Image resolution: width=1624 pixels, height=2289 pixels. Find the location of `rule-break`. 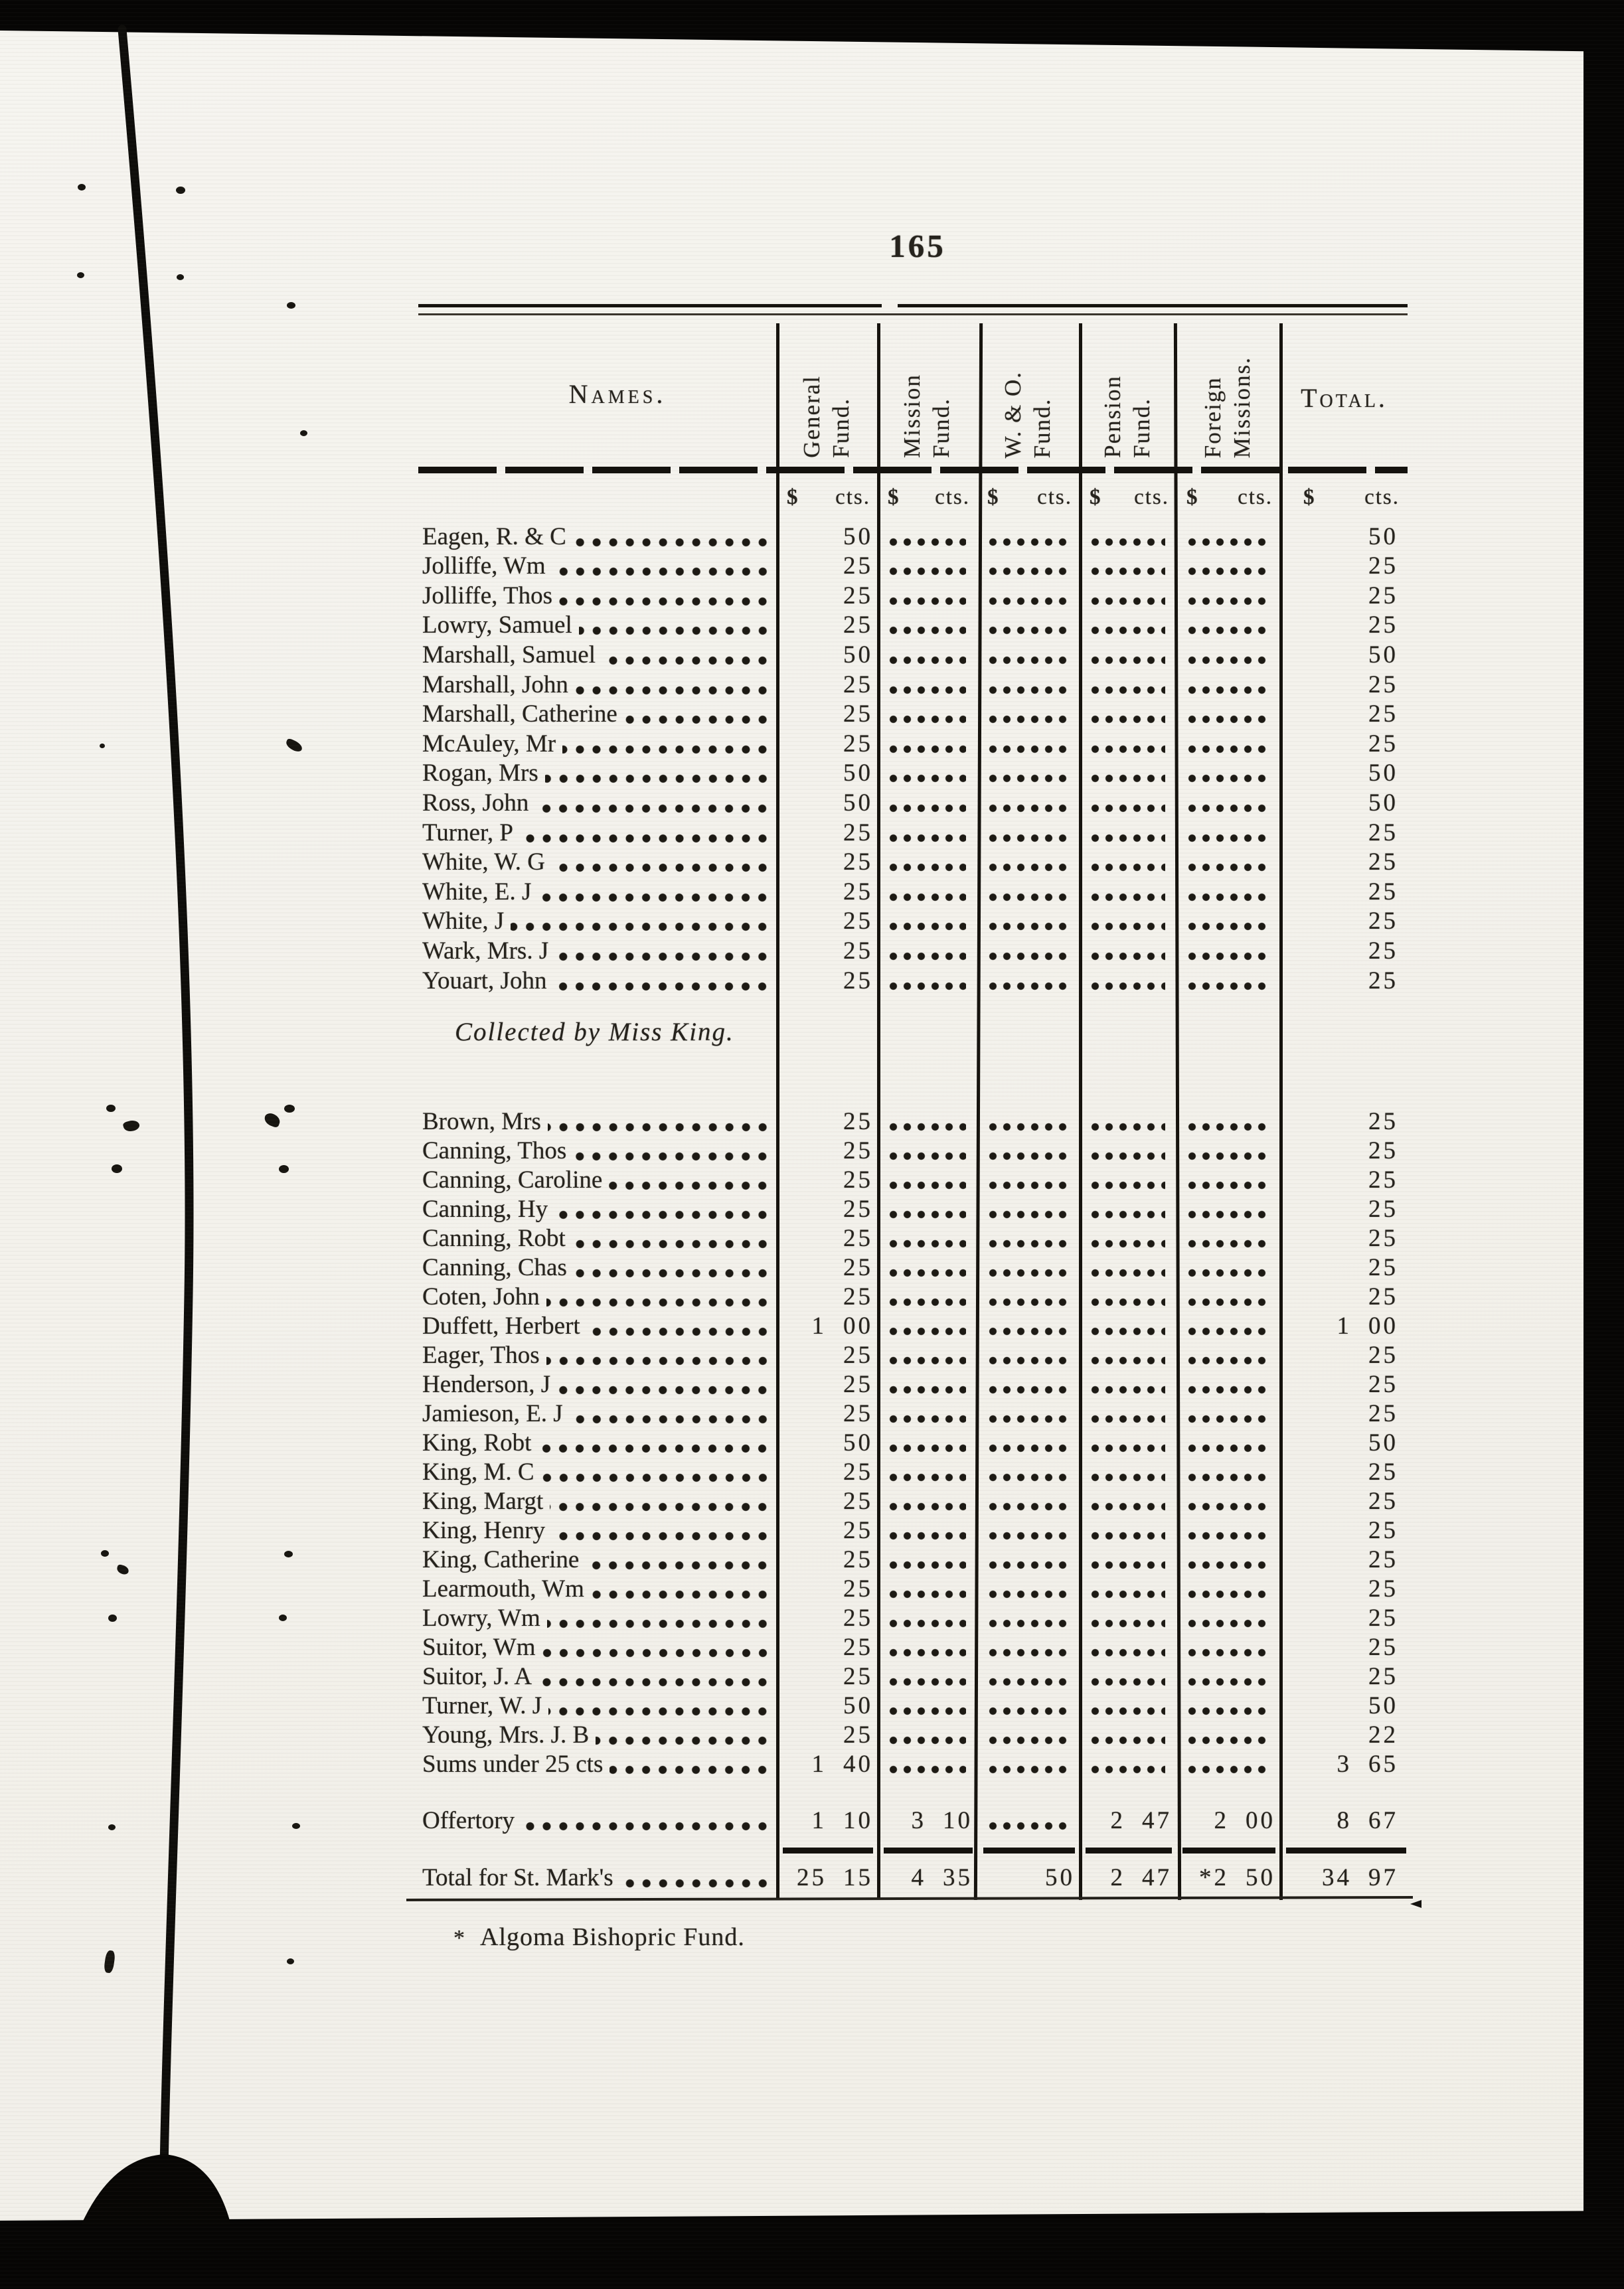

rule-break is located at coordinates (890, 306).